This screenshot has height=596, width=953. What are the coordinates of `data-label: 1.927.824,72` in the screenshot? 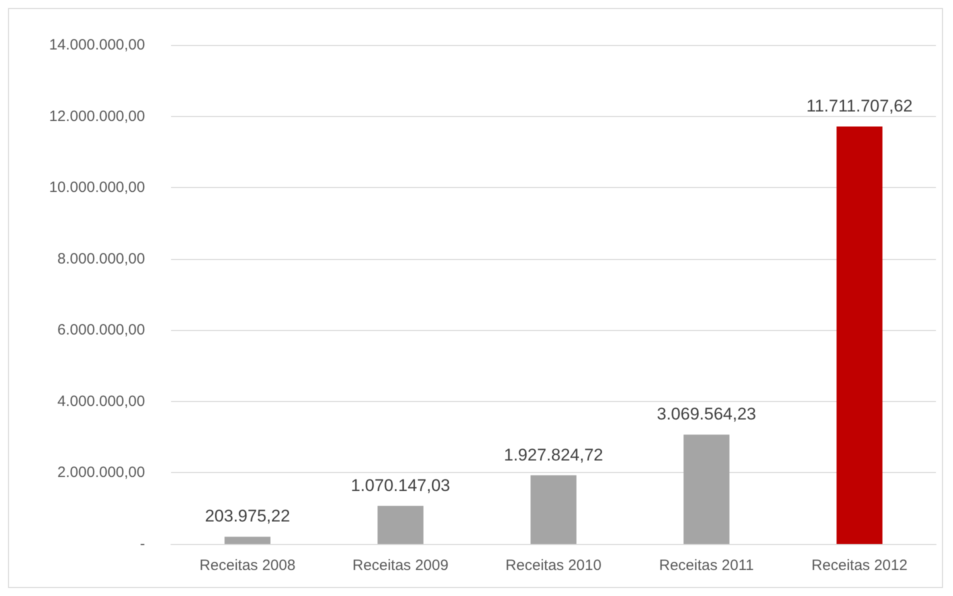 It's located at (554, 454).